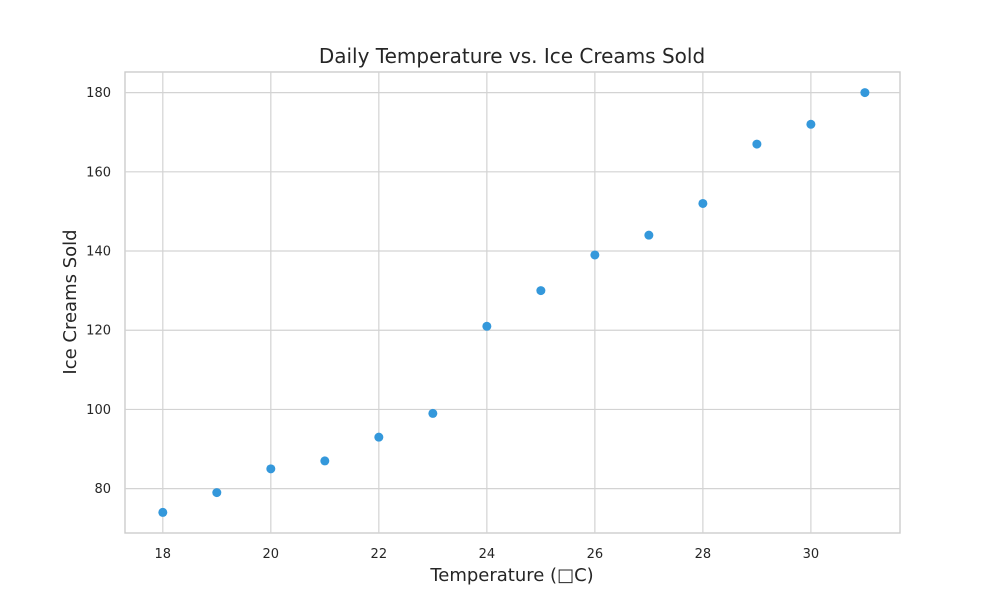 The width and height of the screenshot is (1000, 600). What do you see at coordinates (163, 554) in the screenshot?
I see `x-tick-label: 18` at bounding box center [163, 554].